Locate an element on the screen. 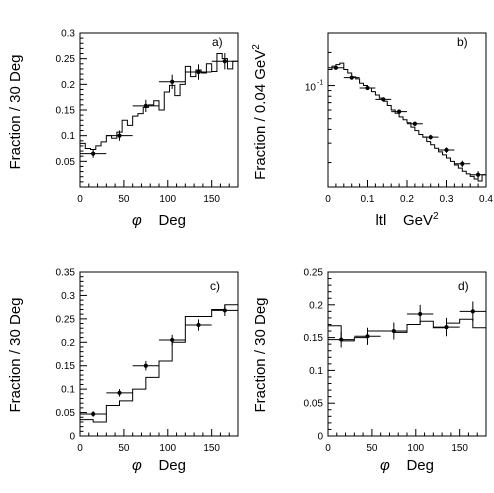  plot-frame-d is located at coordinates (407, 354).